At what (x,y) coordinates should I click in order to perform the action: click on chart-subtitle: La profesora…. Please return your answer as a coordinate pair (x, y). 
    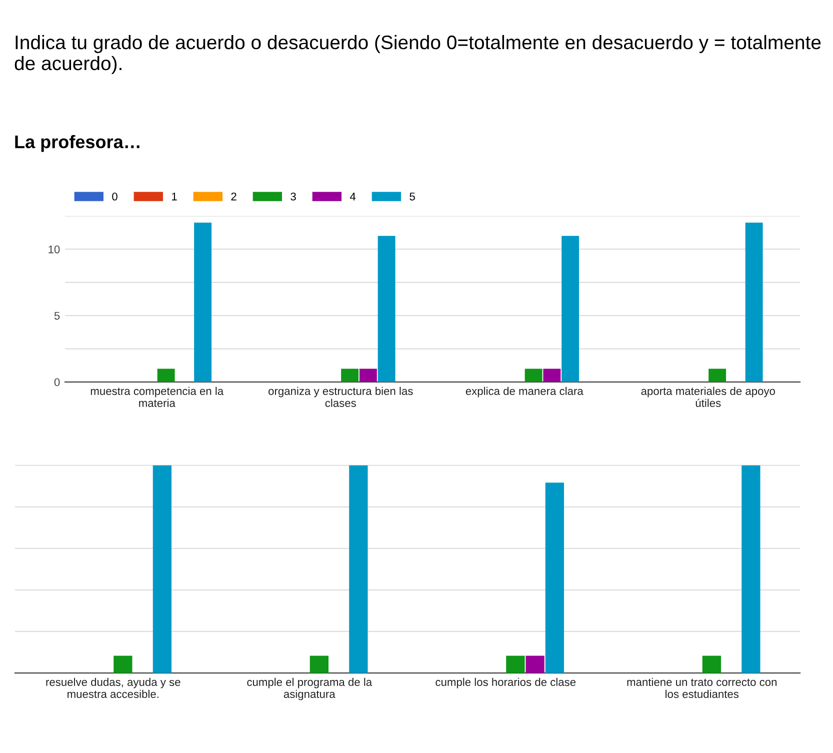
    Looking at the image, I should click on (77, 143).